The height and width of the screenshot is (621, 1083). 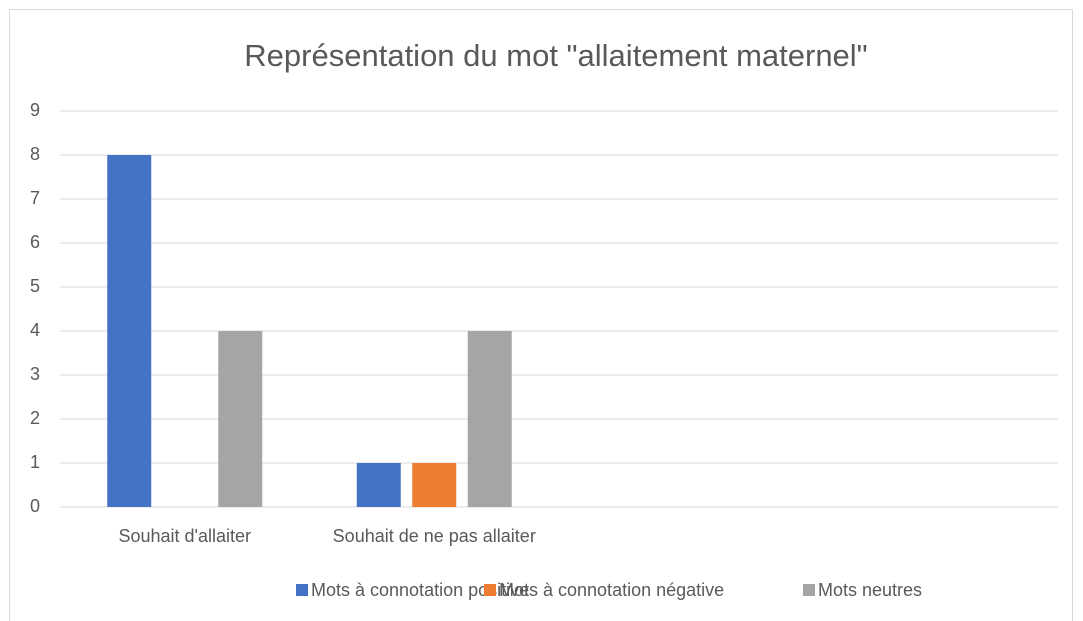 I want to click on legend-label: Mots à connotation positive, so click(x=420, y=590).